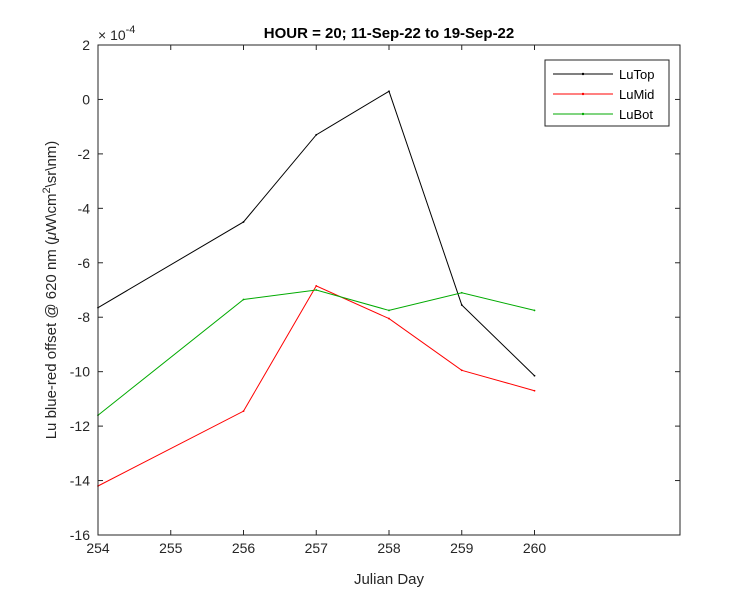 This screenshot has width=750, height=600. Describe the element at coordinates (47, 190) in the screenshot. I see `y-label-sup: 2` at that location.